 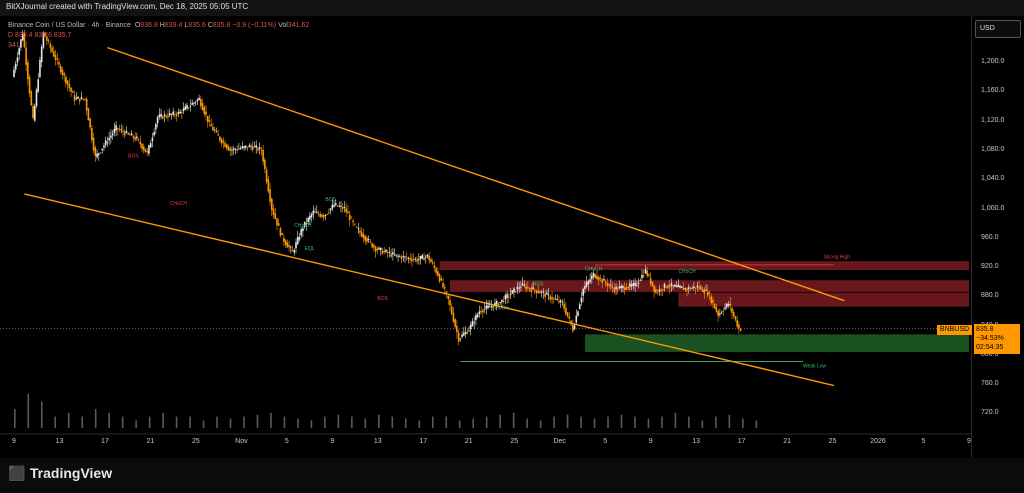 I want to click on structure-label-6: CHoCH, so click(x=501, y=308).